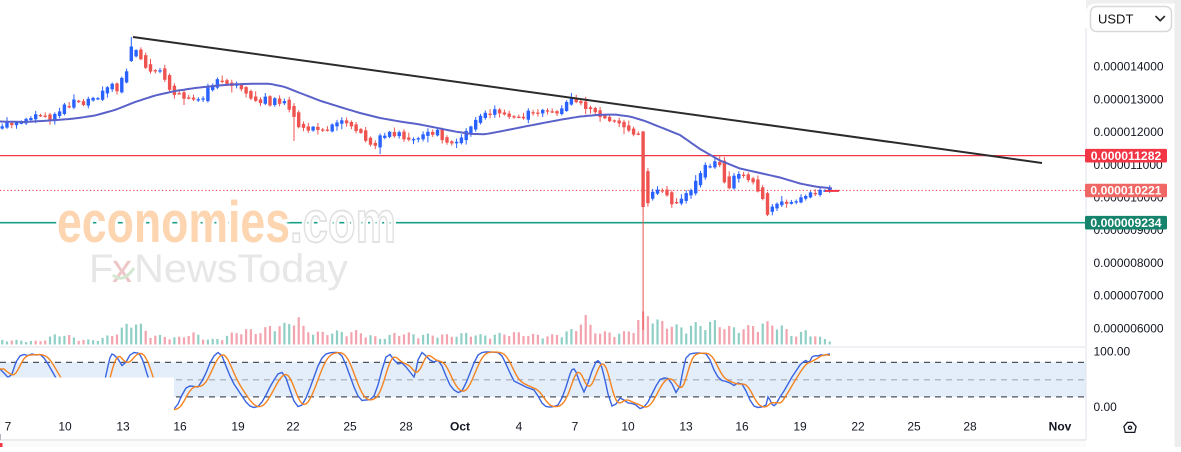 The width and height of the screenshot is (1181, 452). What do you see at coordinates (122, 269) in the screenshot?
I see `svg-text: x` at bounding box center [122, 269].